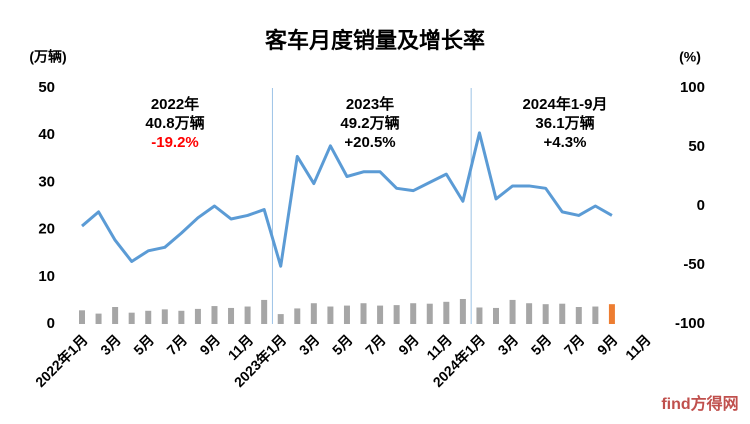  Describe the element at coordinates (699, 403) in the screenshot. I see `footer-logo: find方得网` at that location.